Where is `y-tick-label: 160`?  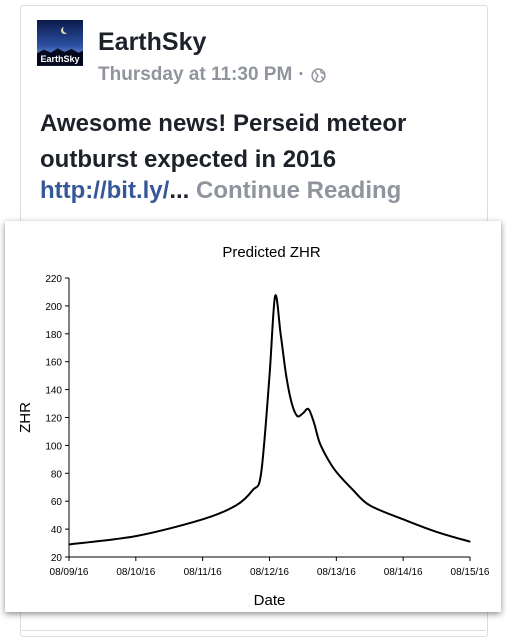
y-tick-label: 160 is located at coordinates (53, 363).